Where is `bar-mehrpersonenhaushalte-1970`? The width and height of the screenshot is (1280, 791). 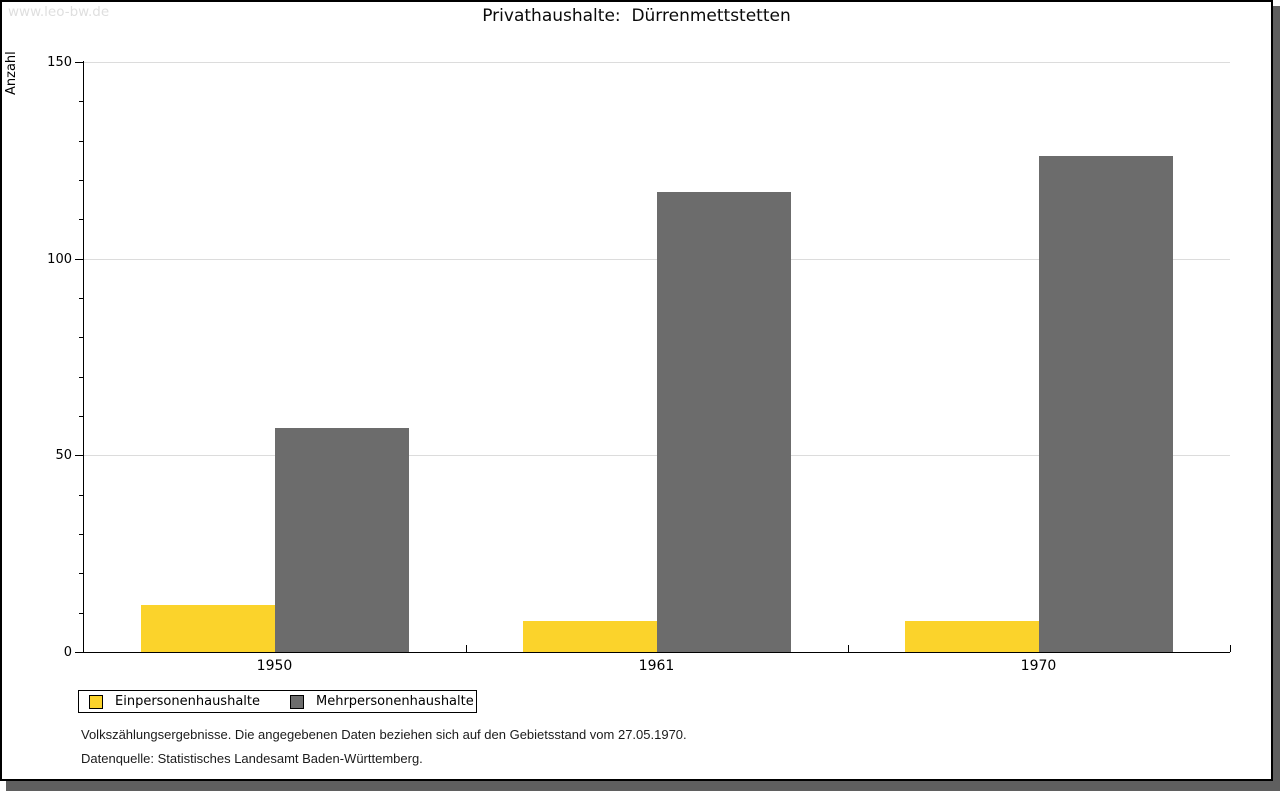 bar-mehrpersonenhaushalte-1970 is located at coordinates (1105, 404).